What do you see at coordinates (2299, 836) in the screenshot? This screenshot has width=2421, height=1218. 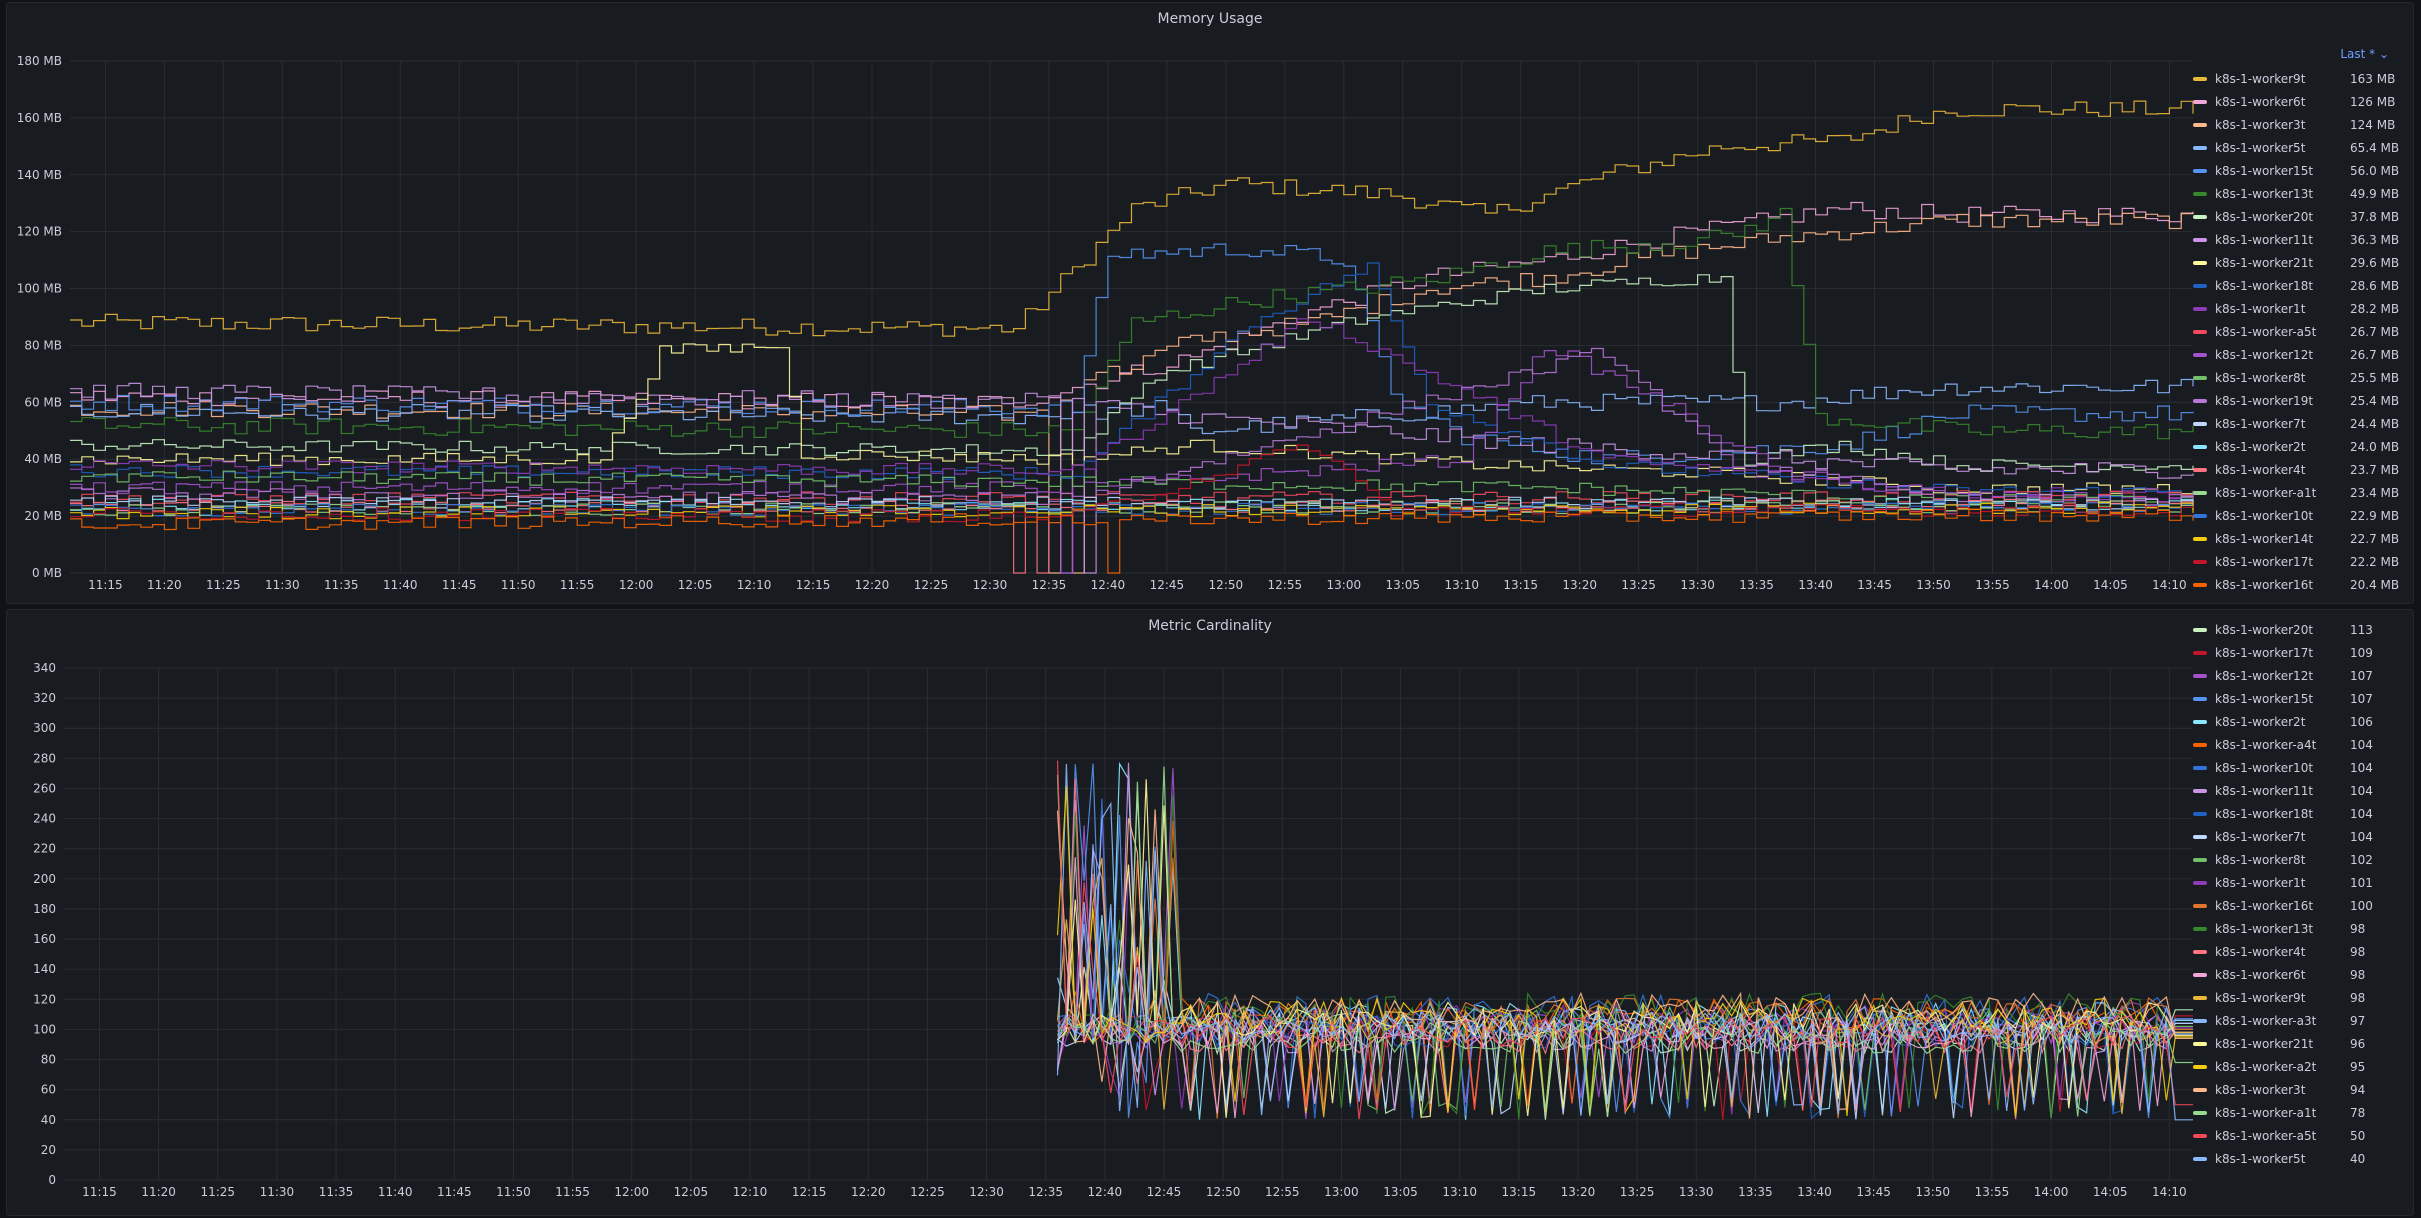 I see `legend-item: k8s-1-worker7t 104` at bounding box center [2299, 836].